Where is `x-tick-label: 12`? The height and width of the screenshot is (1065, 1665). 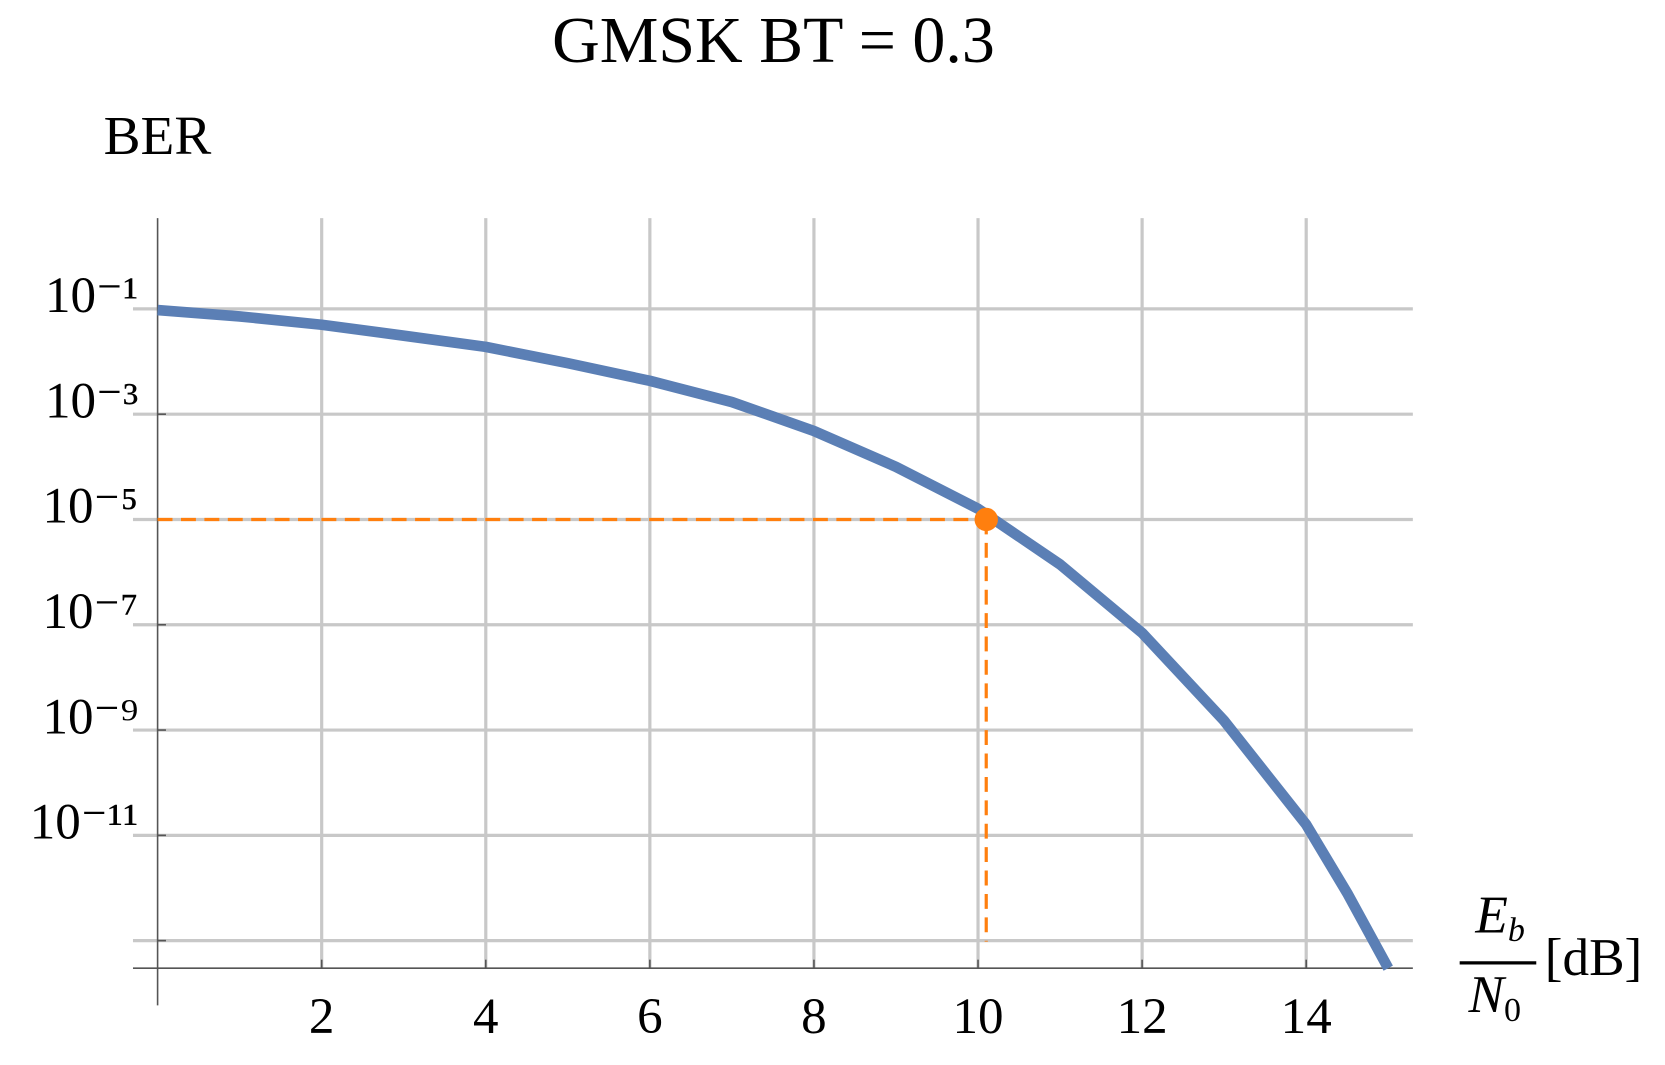
x-tick-label: 12 is located at coordinates (1142, 1016).